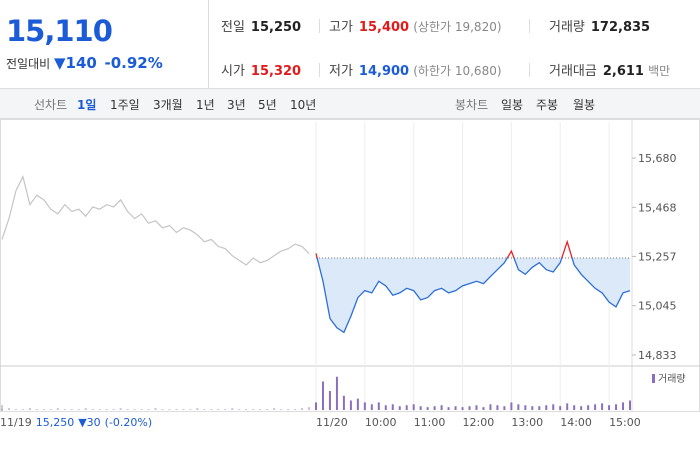 Image resolution: width=700 pixels, height=450 pixels. Describe the element at coordinates (620, 27) in the screenshot. I see `quote-value: 172,835` at that location.